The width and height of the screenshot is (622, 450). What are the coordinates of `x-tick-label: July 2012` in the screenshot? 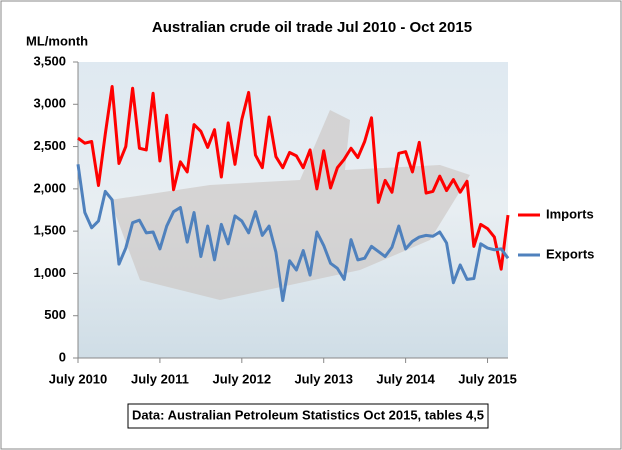 It's located at (242, 378).